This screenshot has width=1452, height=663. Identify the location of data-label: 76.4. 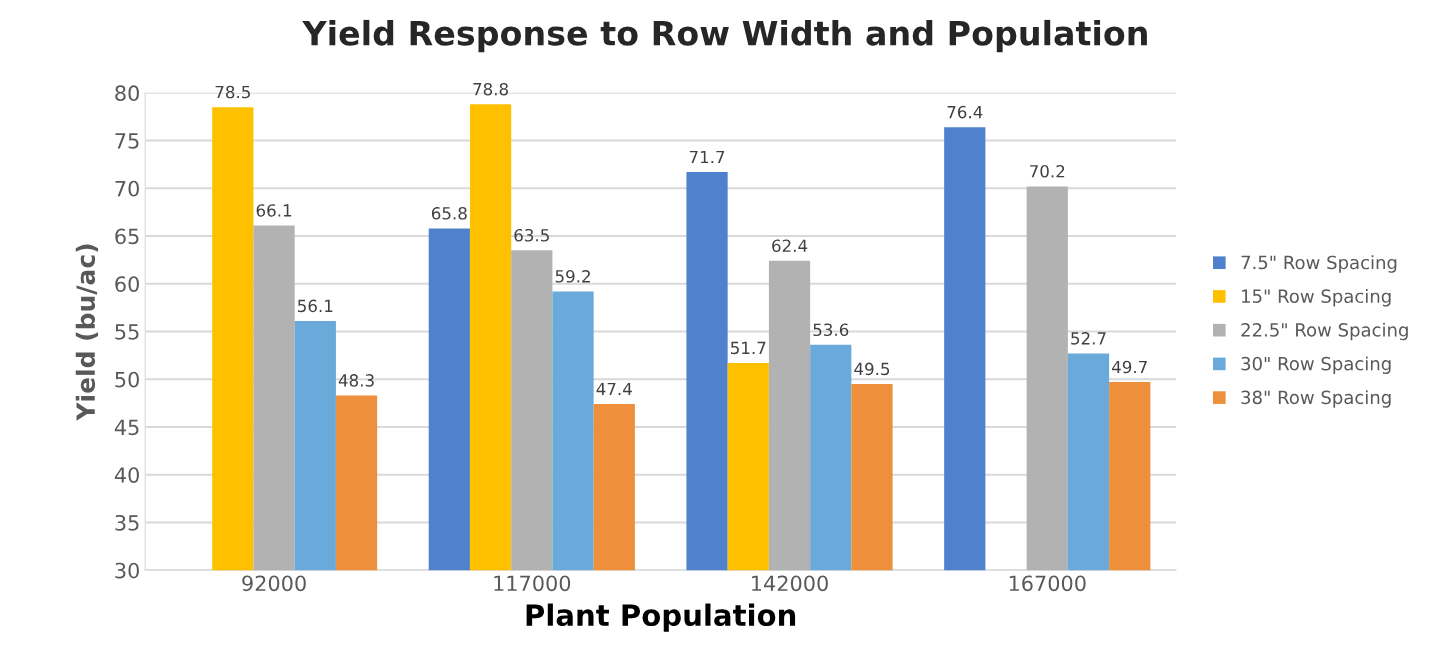
(965, 112).